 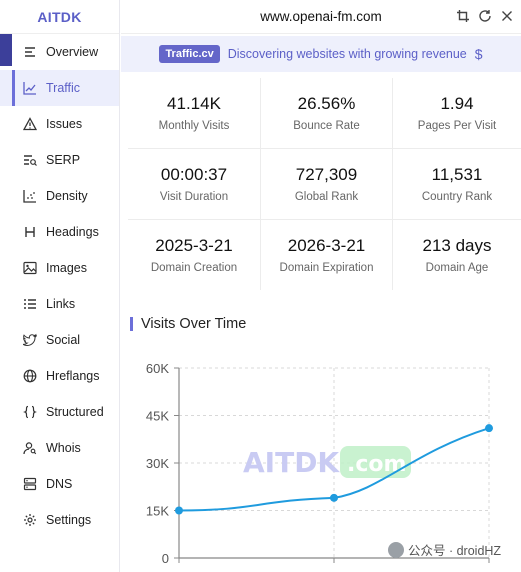 I want to click on stat-label: Bounce Rate, so click(x=326, y=126).